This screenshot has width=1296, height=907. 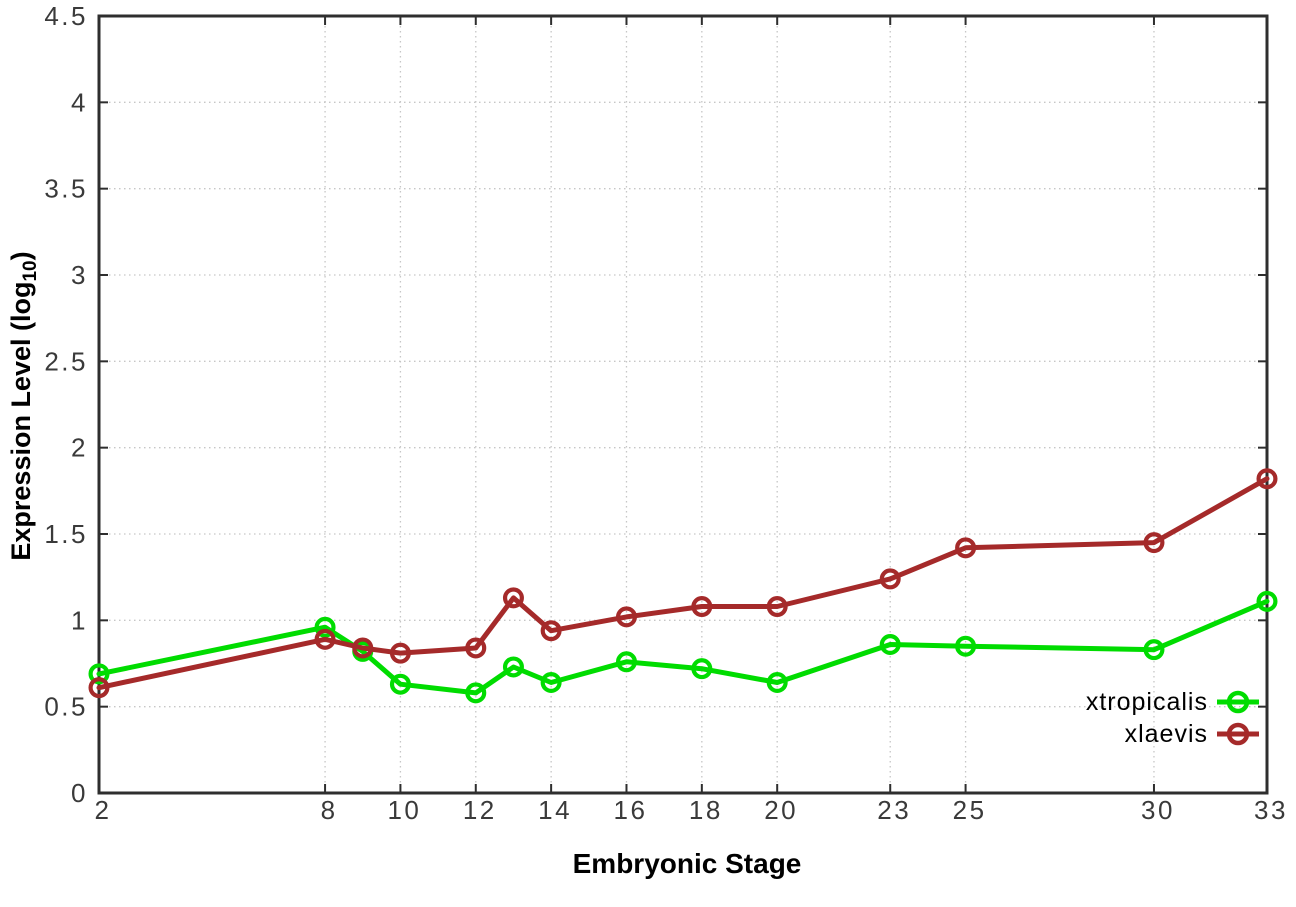 What do you see at coordinates (1271, 810) in the screenshot?
I see `x-tick-label: 33` at bounding box center [1271, 810].